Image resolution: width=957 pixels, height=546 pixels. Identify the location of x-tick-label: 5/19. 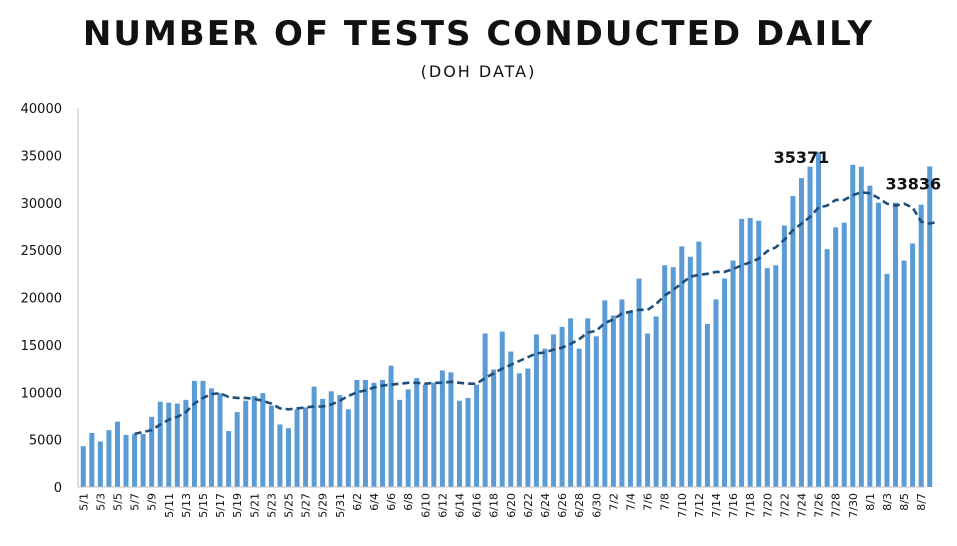
(237, 505).